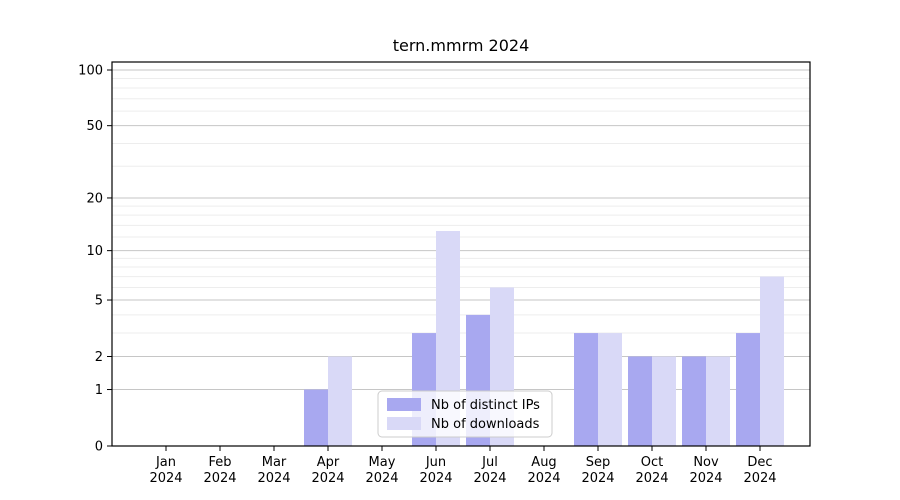  What do you see at coordinates (94, 251) in the screenshot?
I see `y-tick-label-10: 10` at bounding box center [94, 251].